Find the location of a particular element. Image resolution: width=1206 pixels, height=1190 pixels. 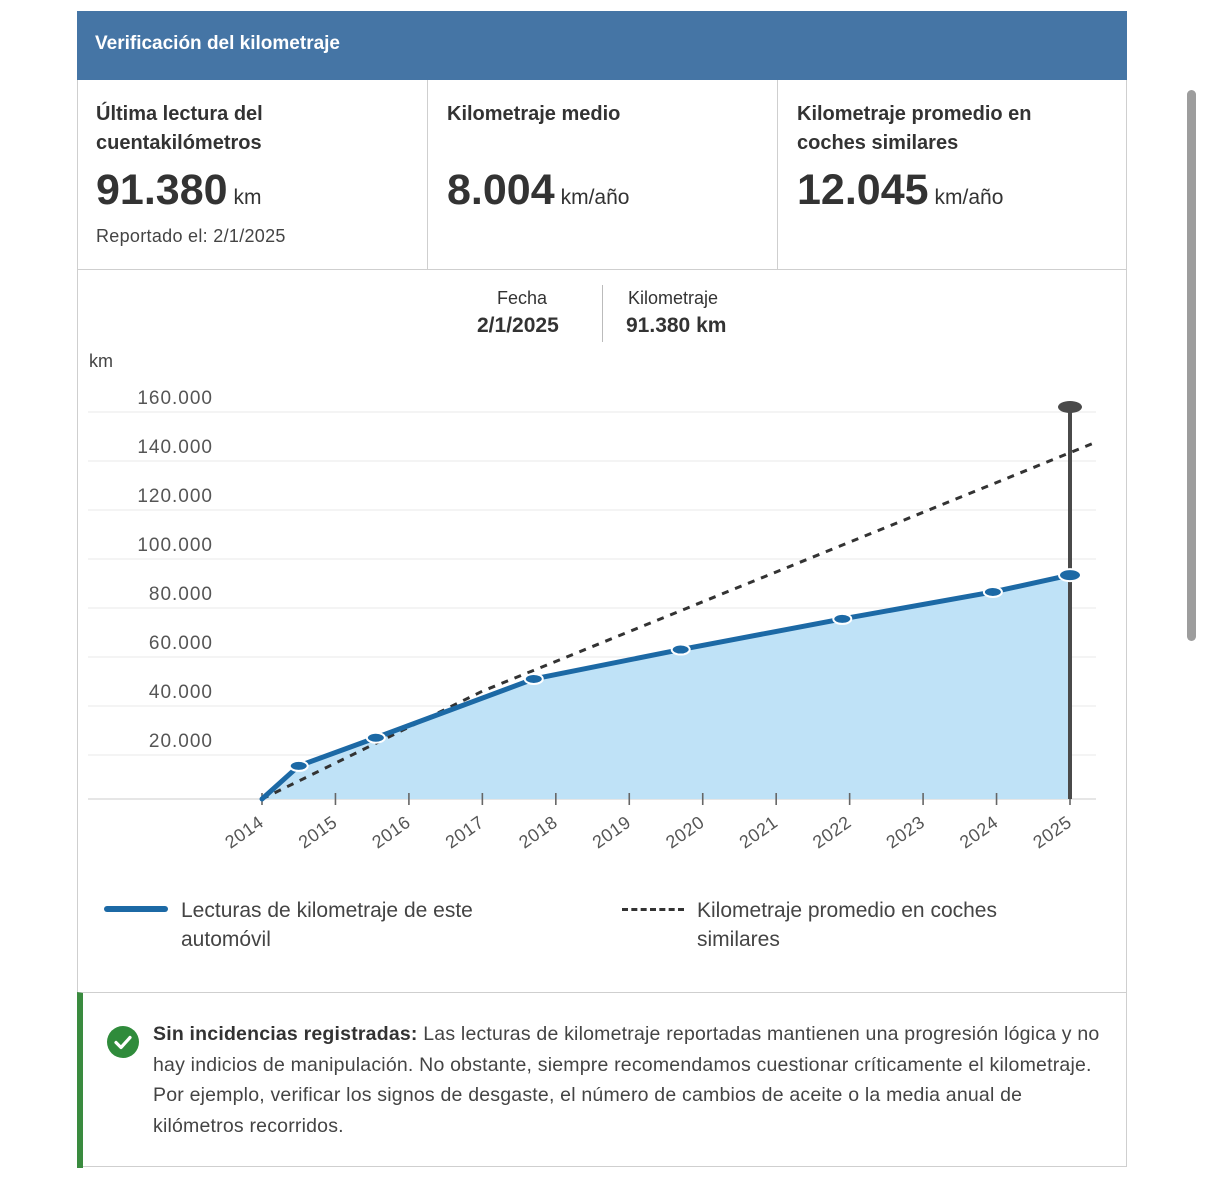

scrollbar is located at coordinates (1191, 365).